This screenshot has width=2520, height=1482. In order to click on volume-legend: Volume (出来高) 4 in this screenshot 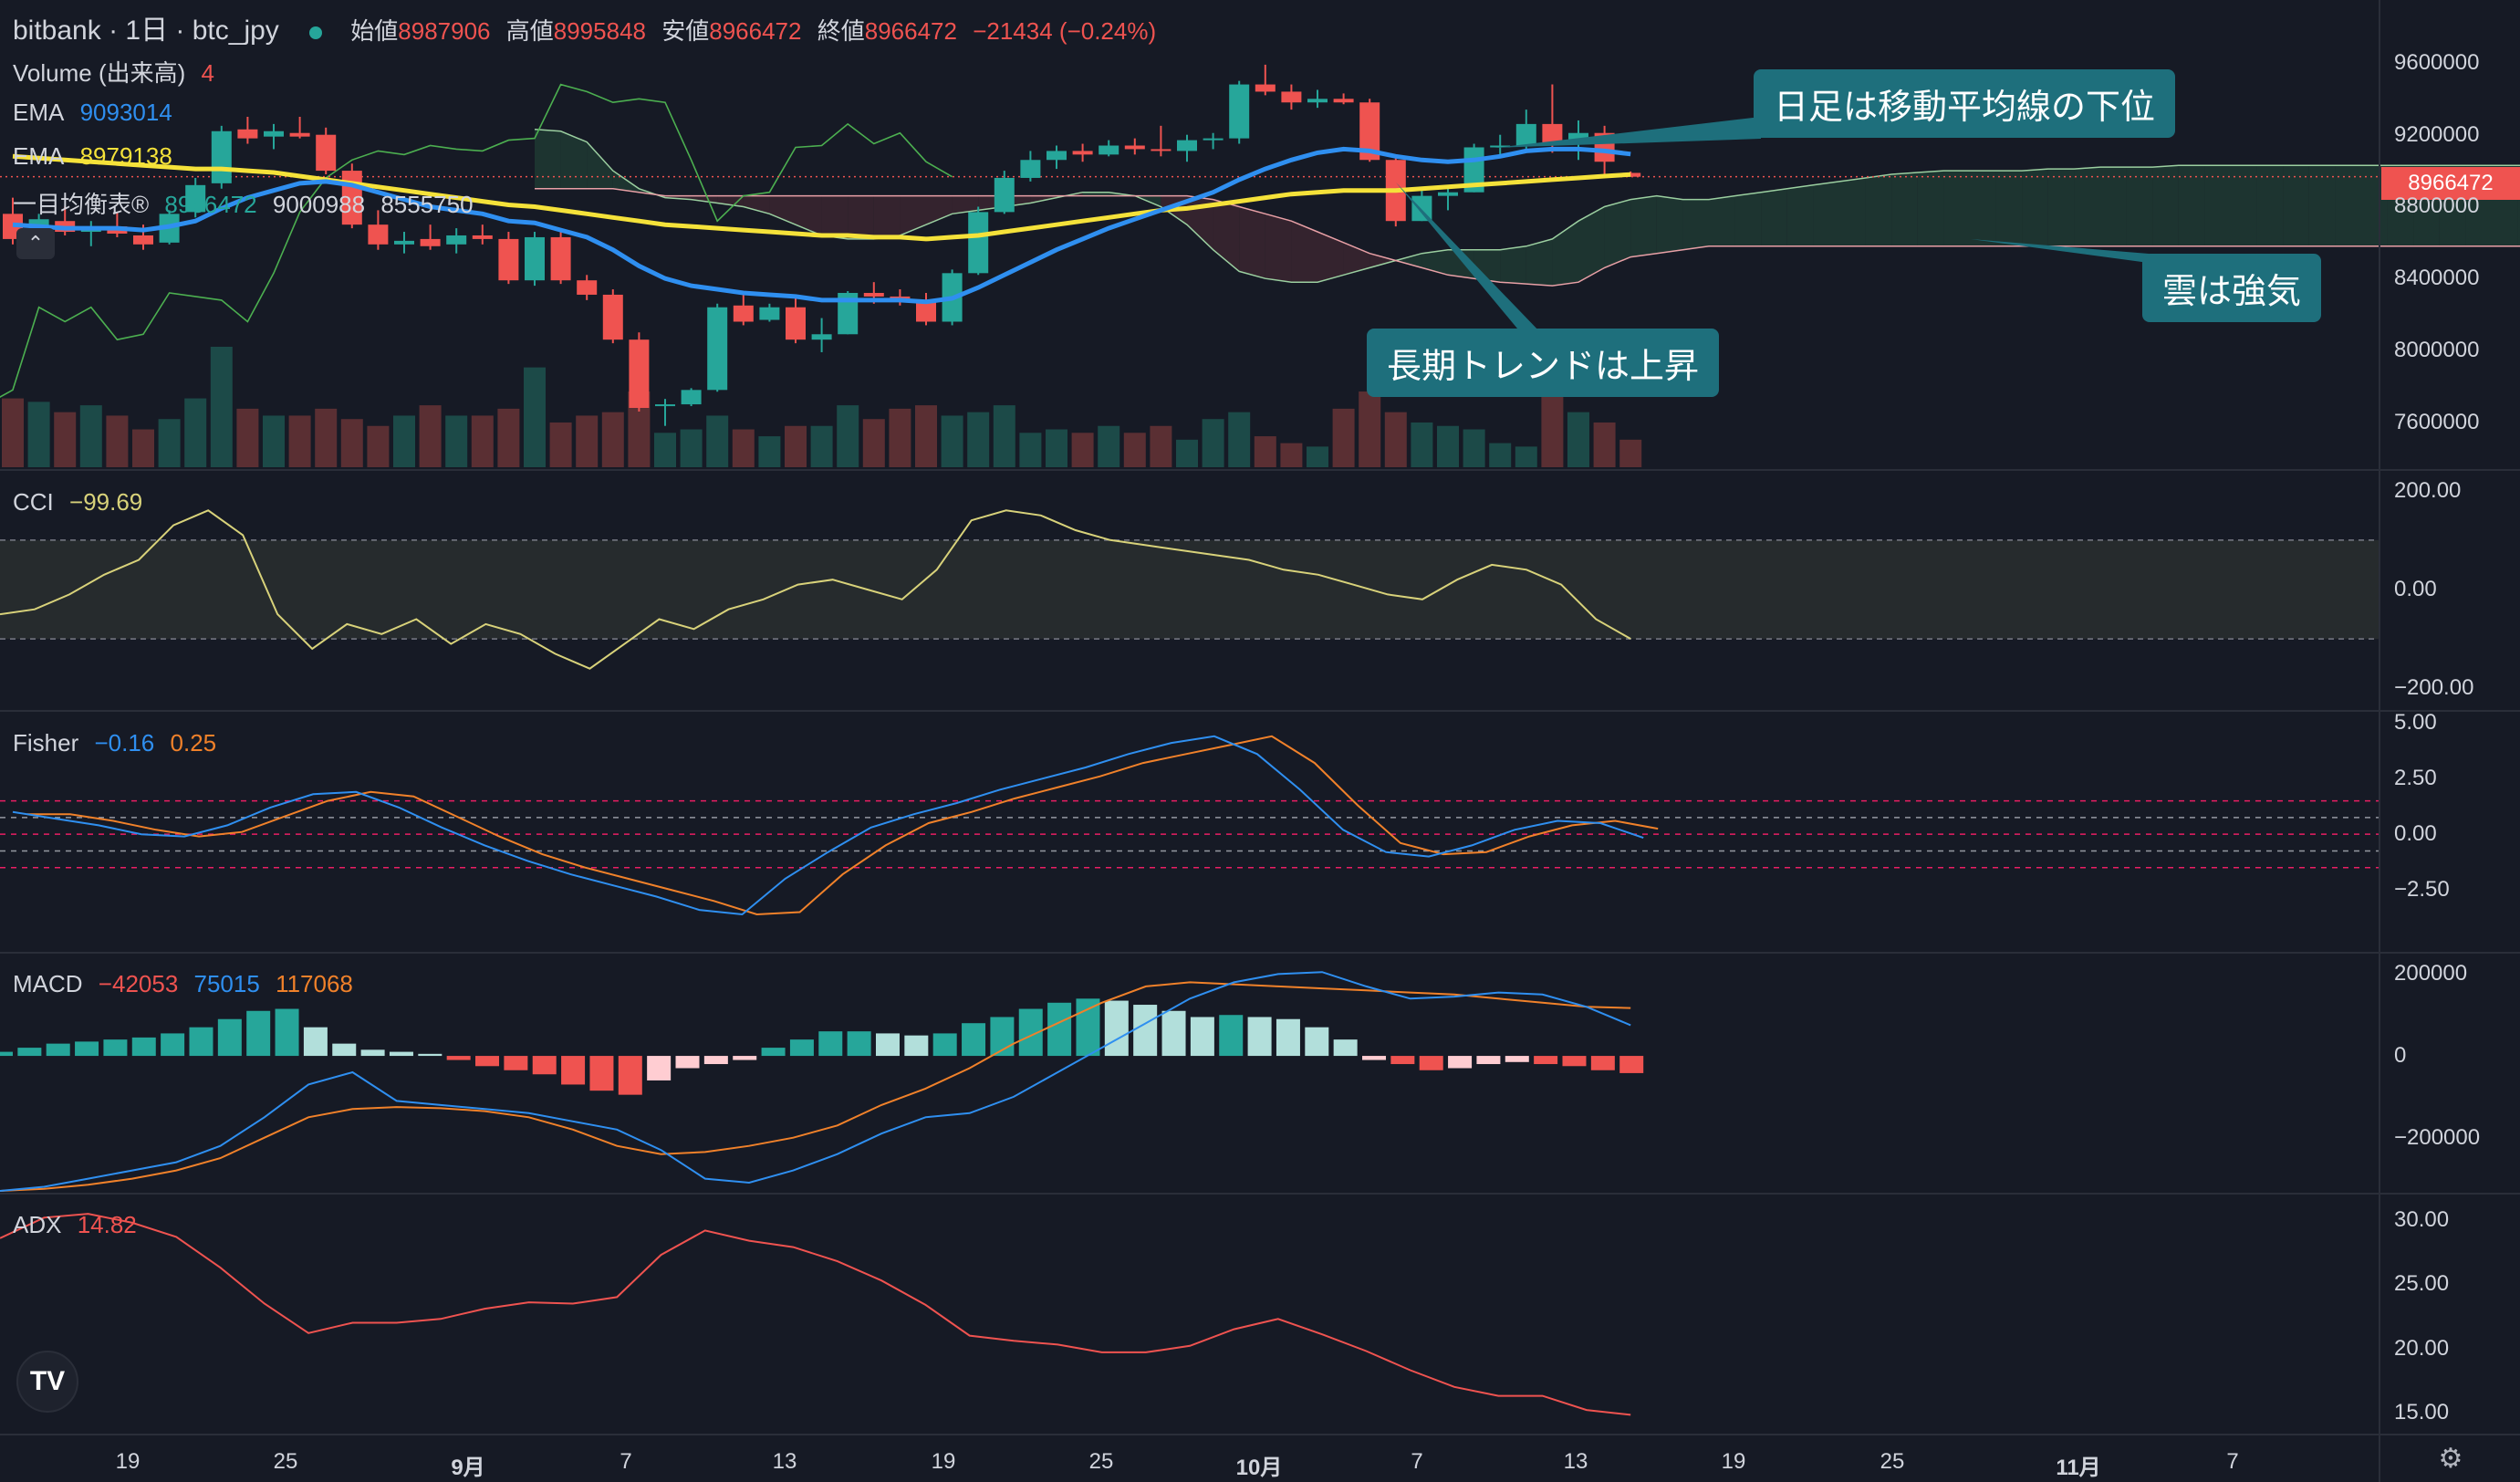, I will do `click(119, 72)`.